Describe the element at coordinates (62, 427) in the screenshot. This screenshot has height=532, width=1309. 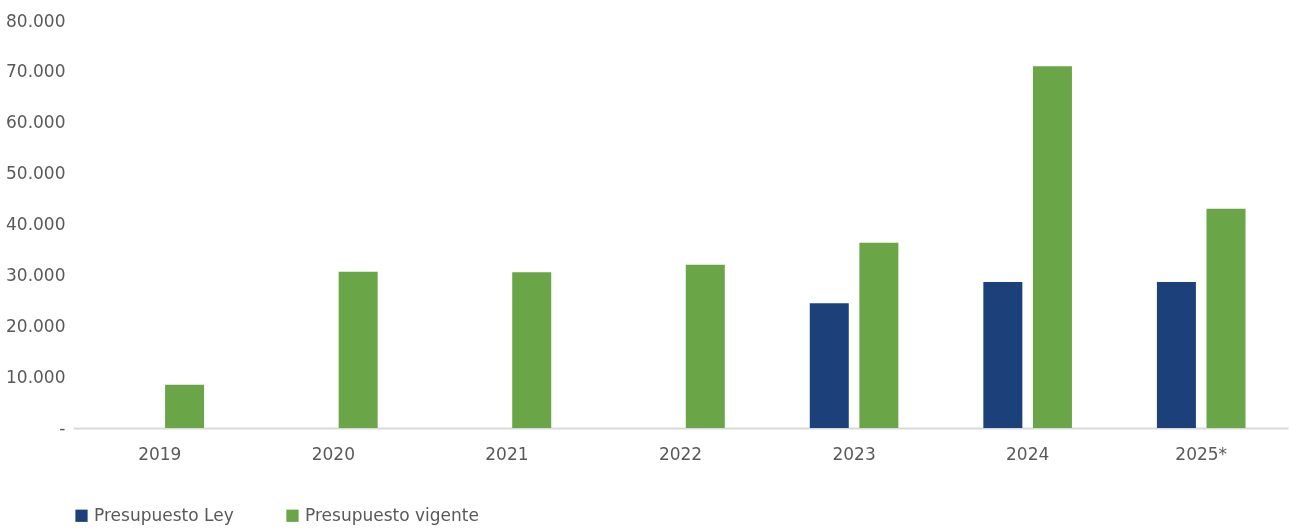
I see `y-tick-label: -` at that location.